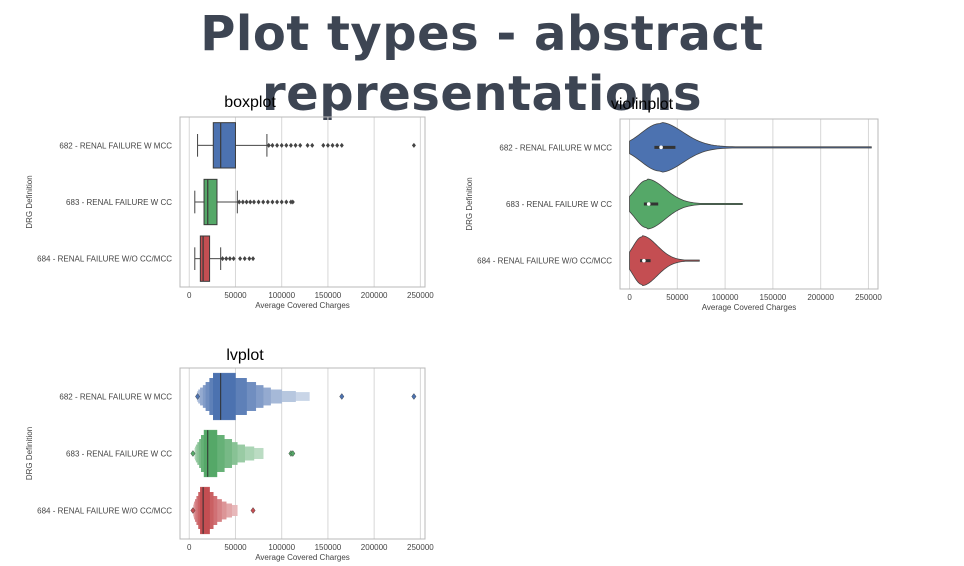  I want to click on plot-title: boxplot, so click(250, 102).